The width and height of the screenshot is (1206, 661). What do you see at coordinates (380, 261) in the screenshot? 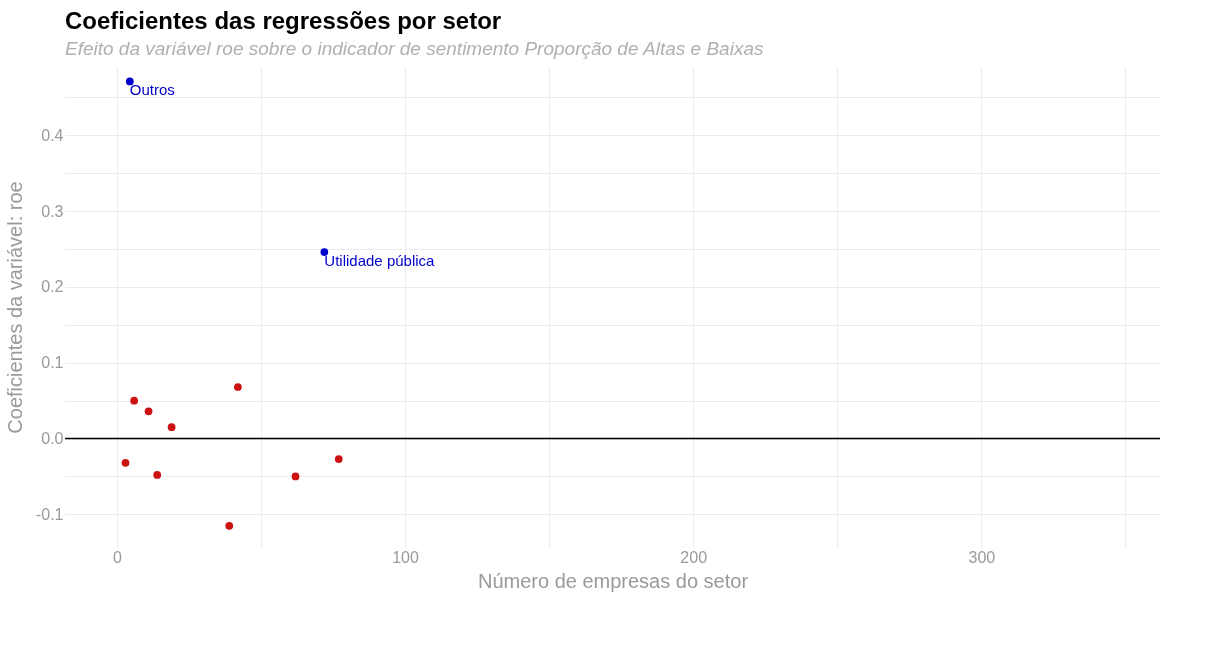
I see `annotation: Utilidade pública` at bounding box center [380, 261].